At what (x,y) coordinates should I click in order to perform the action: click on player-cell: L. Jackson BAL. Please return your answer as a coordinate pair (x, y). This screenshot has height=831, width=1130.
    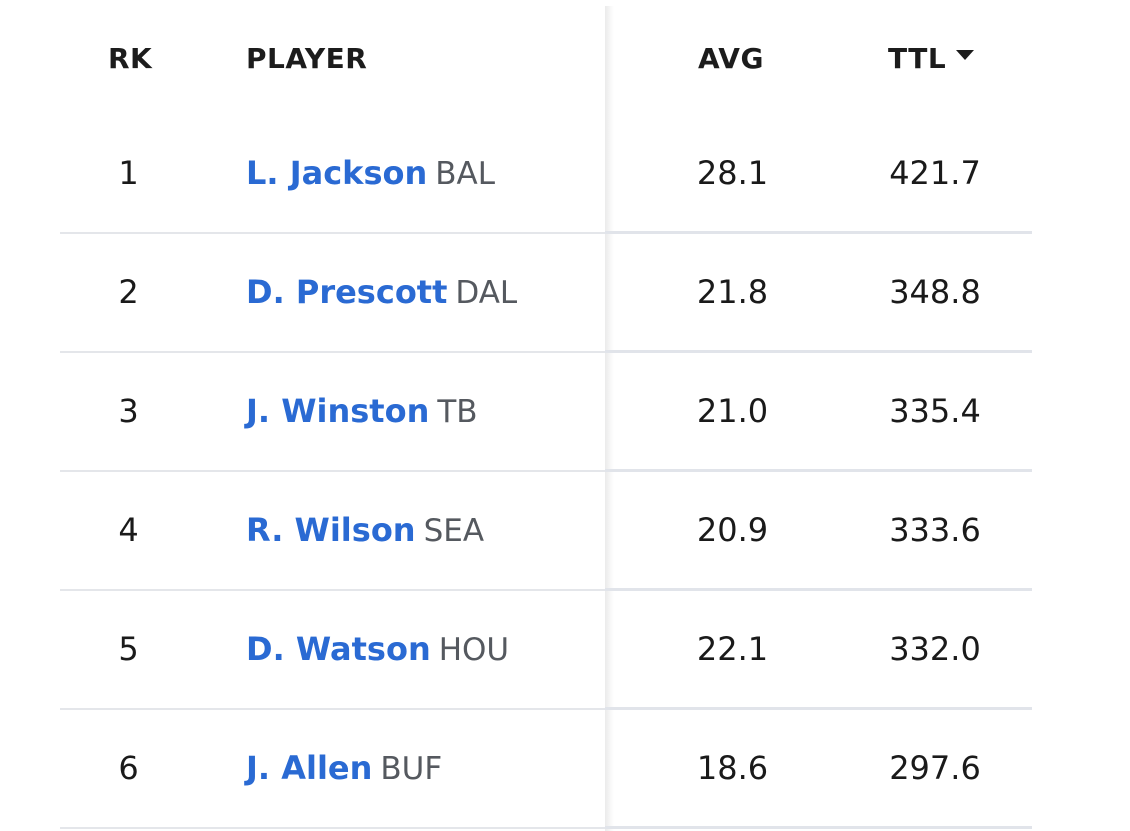
    Looking at the image, I should click on (370, 173).